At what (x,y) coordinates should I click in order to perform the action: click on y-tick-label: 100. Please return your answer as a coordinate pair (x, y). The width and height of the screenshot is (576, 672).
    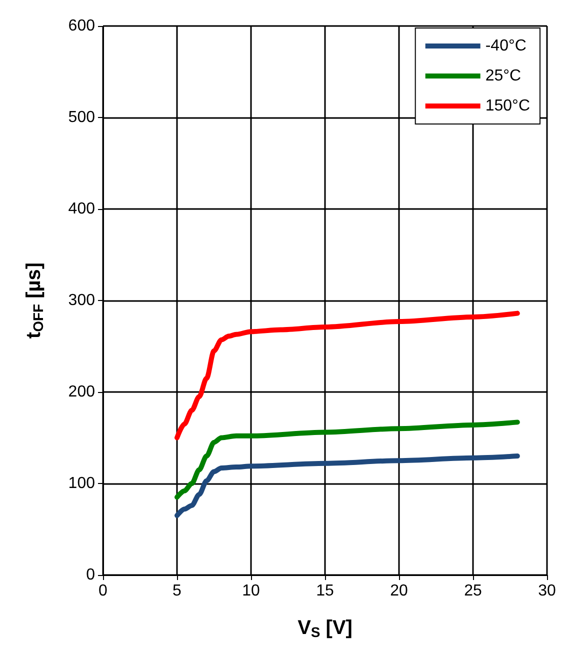
    Looking at the image, I should click on (82, 483).